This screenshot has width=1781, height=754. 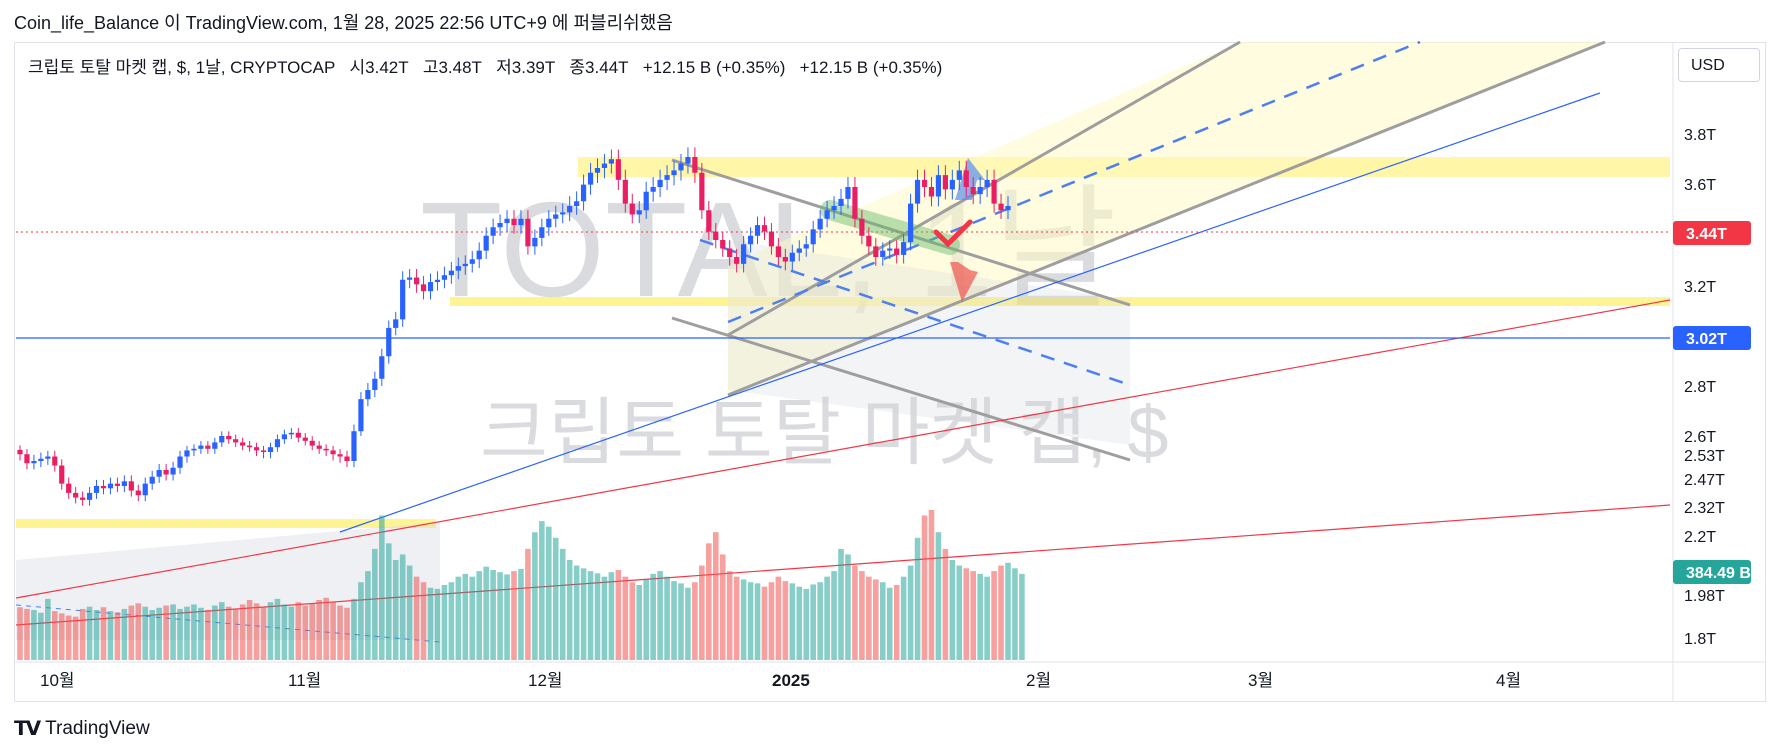 I want to click on time-axis-label: 3월, so click(x=1260, y=680).